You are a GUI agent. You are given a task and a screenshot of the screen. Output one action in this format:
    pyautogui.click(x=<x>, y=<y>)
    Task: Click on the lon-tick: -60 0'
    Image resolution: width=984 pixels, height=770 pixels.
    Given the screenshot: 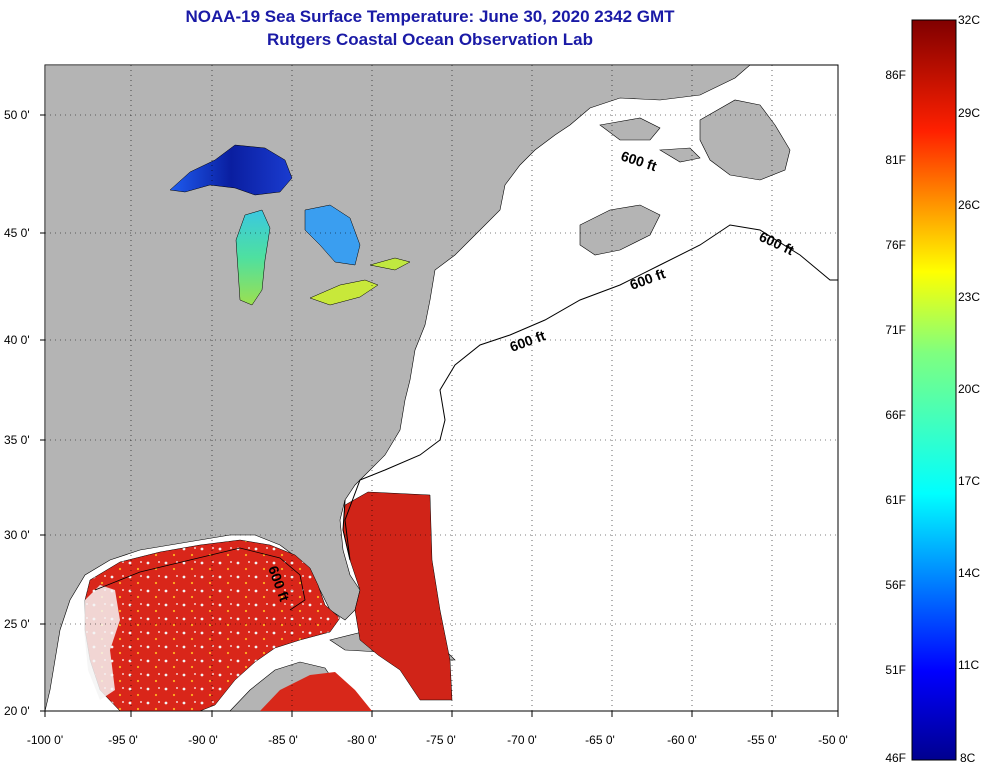 What is the action you would take?
    pyautogui.click(x=682, y=740)
    